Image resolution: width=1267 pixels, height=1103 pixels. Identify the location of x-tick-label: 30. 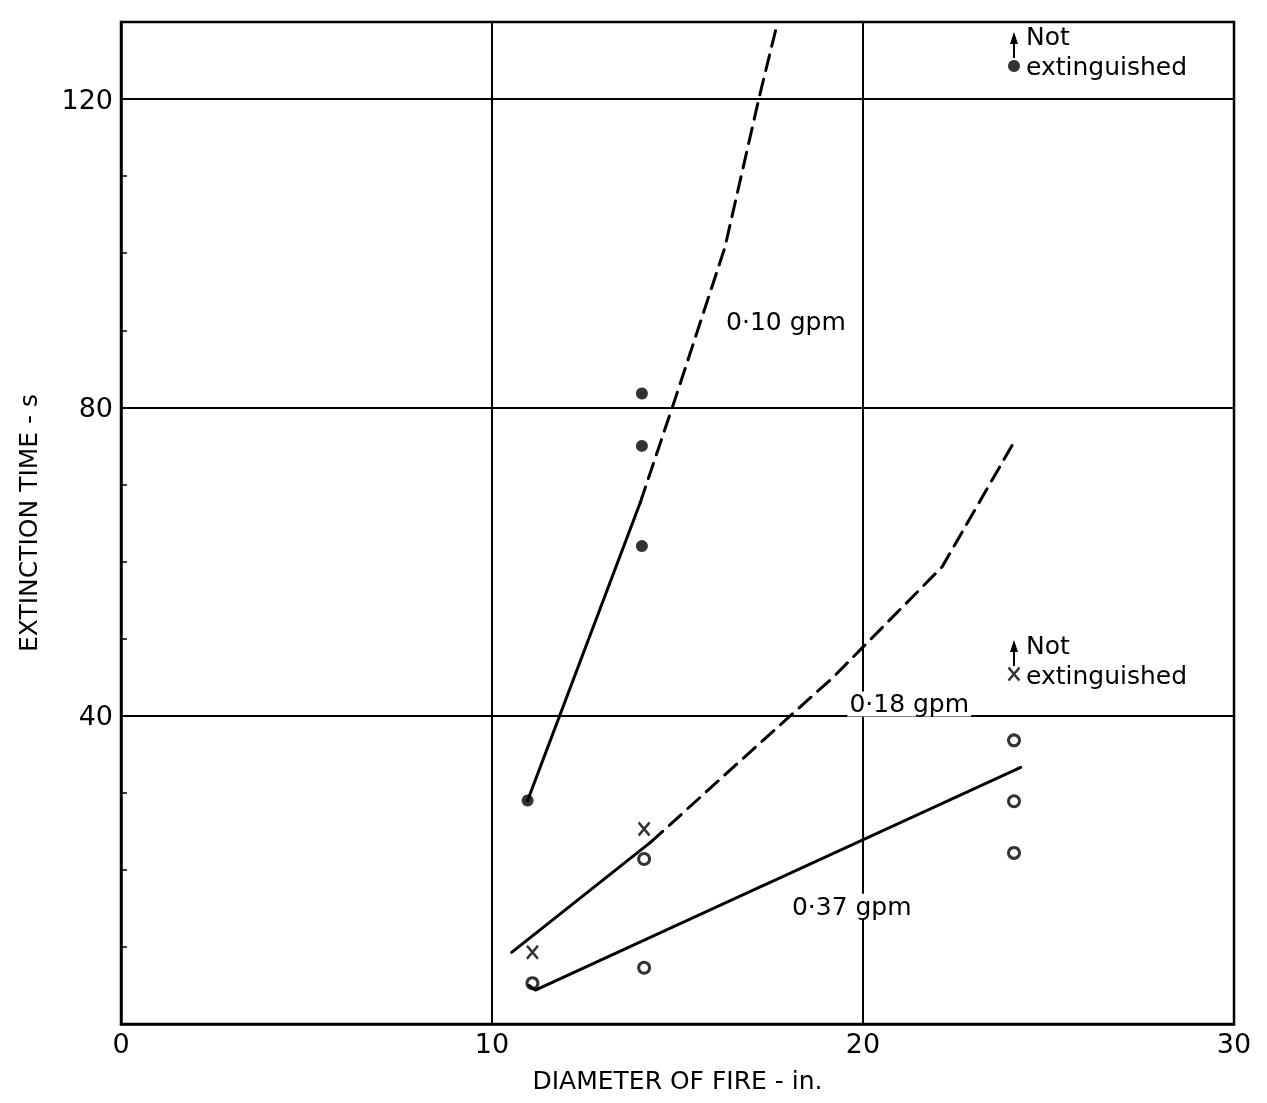
(1234, 1043).